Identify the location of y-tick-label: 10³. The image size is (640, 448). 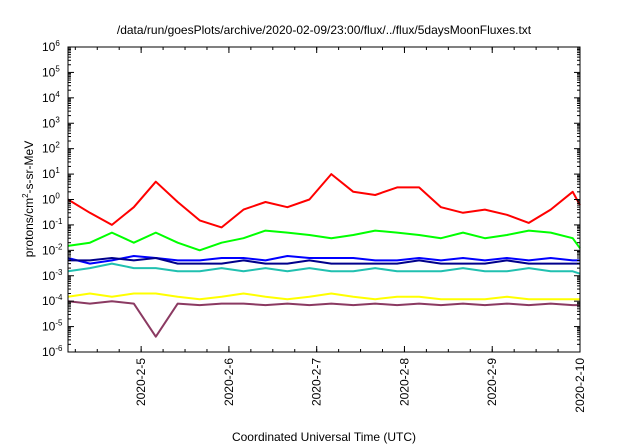
(51, 122).